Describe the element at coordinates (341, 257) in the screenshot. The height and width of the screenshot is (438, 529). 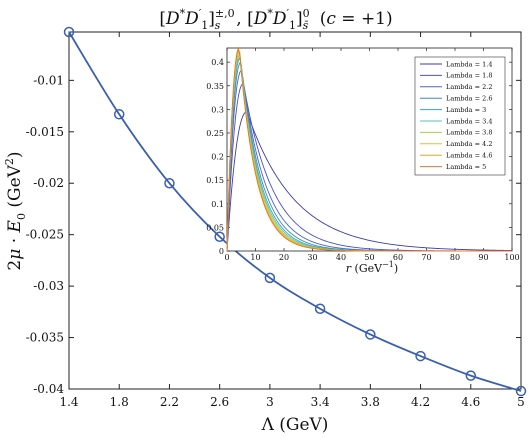
I see `inset-x-tick-label: 40` at that location.